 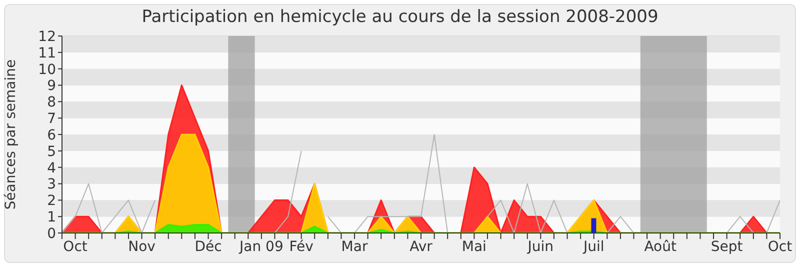 I want to click on y-tick-label: 10, so click(x=47, y=70).